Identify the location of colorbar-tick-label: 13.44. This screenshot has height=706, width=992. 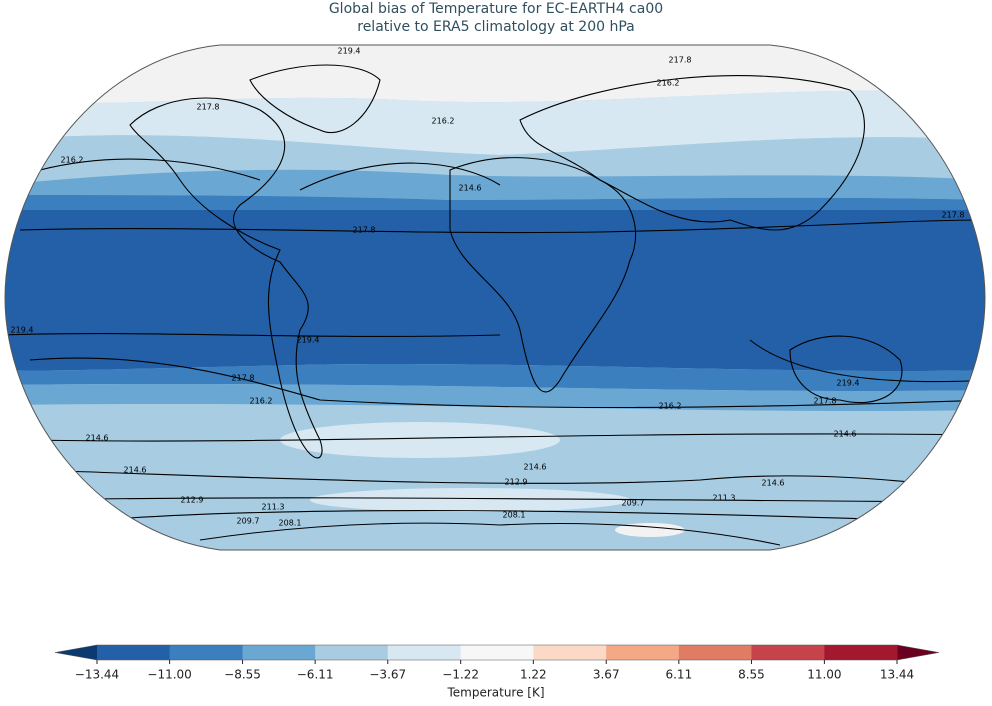
(897, 675).